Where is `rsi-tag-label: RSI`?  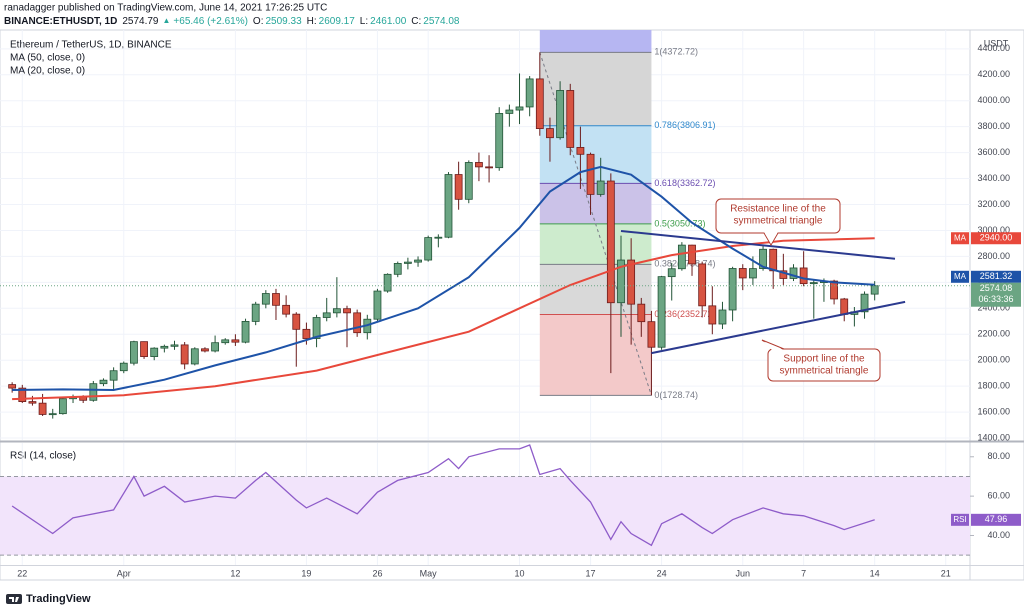
rsi-tag-label: RSI is located at coordinates (959, 519).